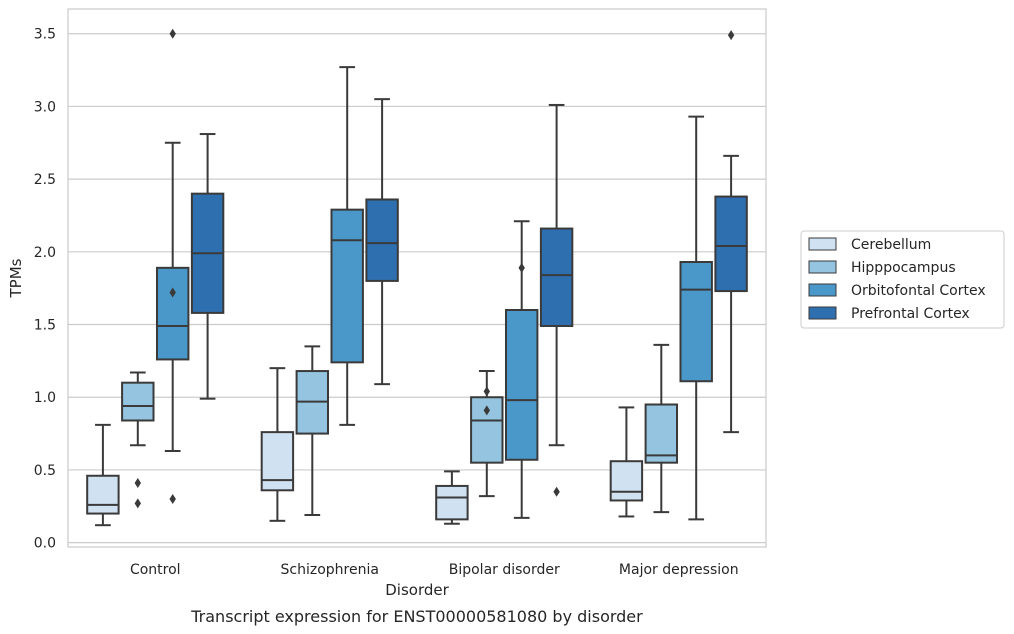 The image size is (1014, 634). Describe the element at coordinates (45, 289) in the screenshot. I see `y-tick-labels: 0.0 0.5 1.0 1.5 2.0 2.5 3.0 3.5` at that location.